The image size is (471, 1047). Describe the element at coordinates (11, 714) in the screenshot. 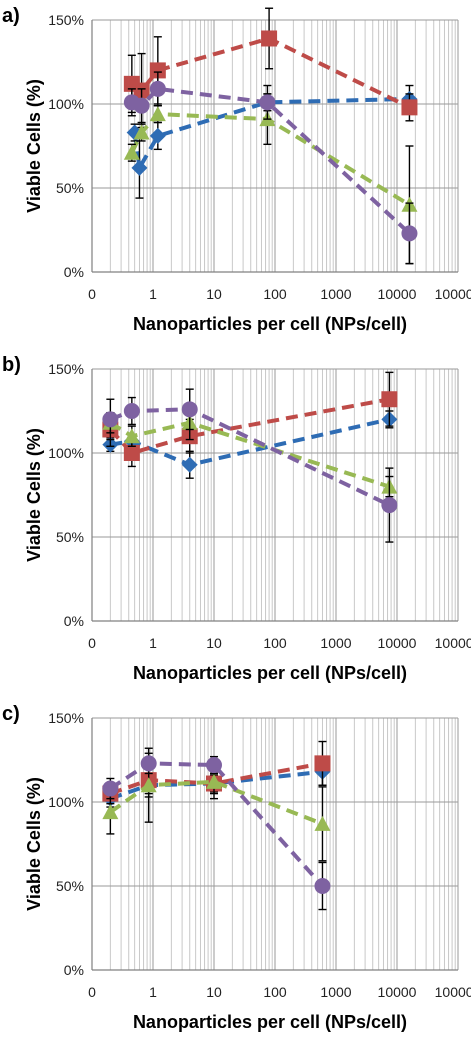

I see `panel-label: c)` at that location.